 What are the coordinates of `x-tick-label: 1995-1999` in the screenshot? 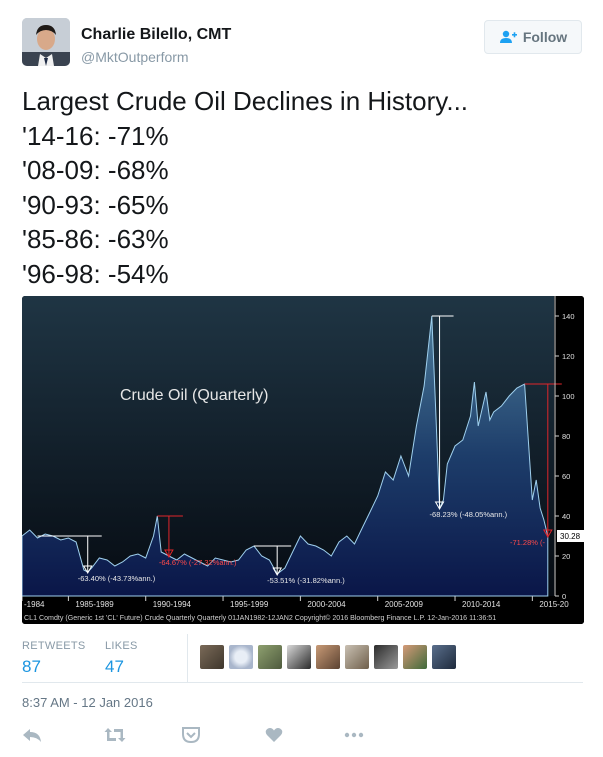 It's located at (249, 604).